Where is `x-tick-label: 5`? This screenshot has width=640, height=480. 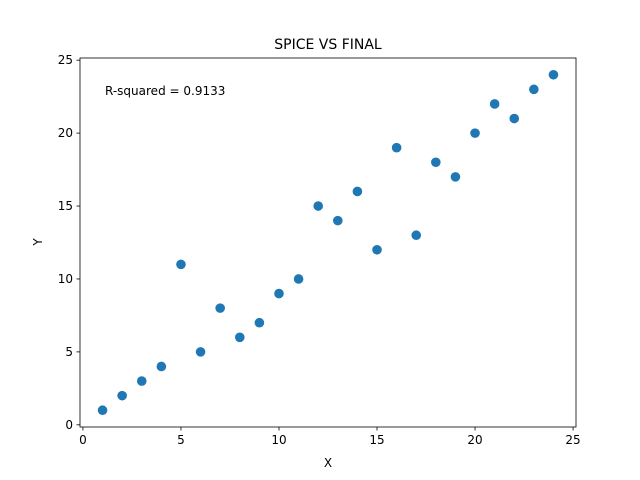
x-tick-label: 5 is located at coordinates (181, 440).